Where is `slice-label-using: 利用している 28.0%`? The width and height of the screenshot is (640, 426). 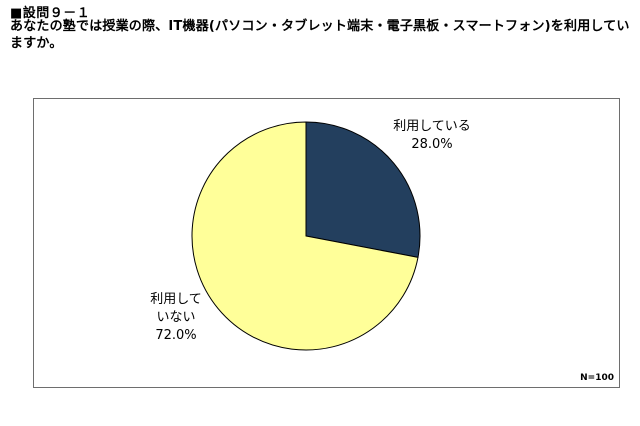
slice-label-using: 利用している 28.0% is located at coordinates (432, 136).